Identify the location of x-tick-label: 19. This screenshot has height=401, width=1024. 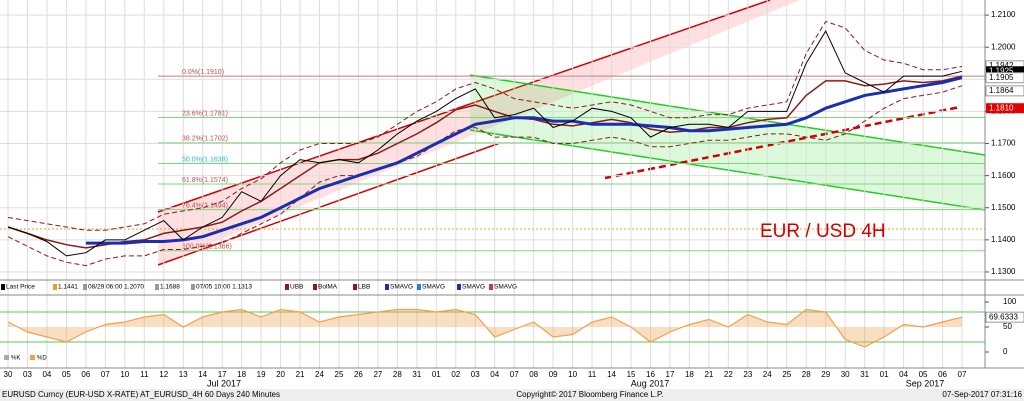
(261, 374).